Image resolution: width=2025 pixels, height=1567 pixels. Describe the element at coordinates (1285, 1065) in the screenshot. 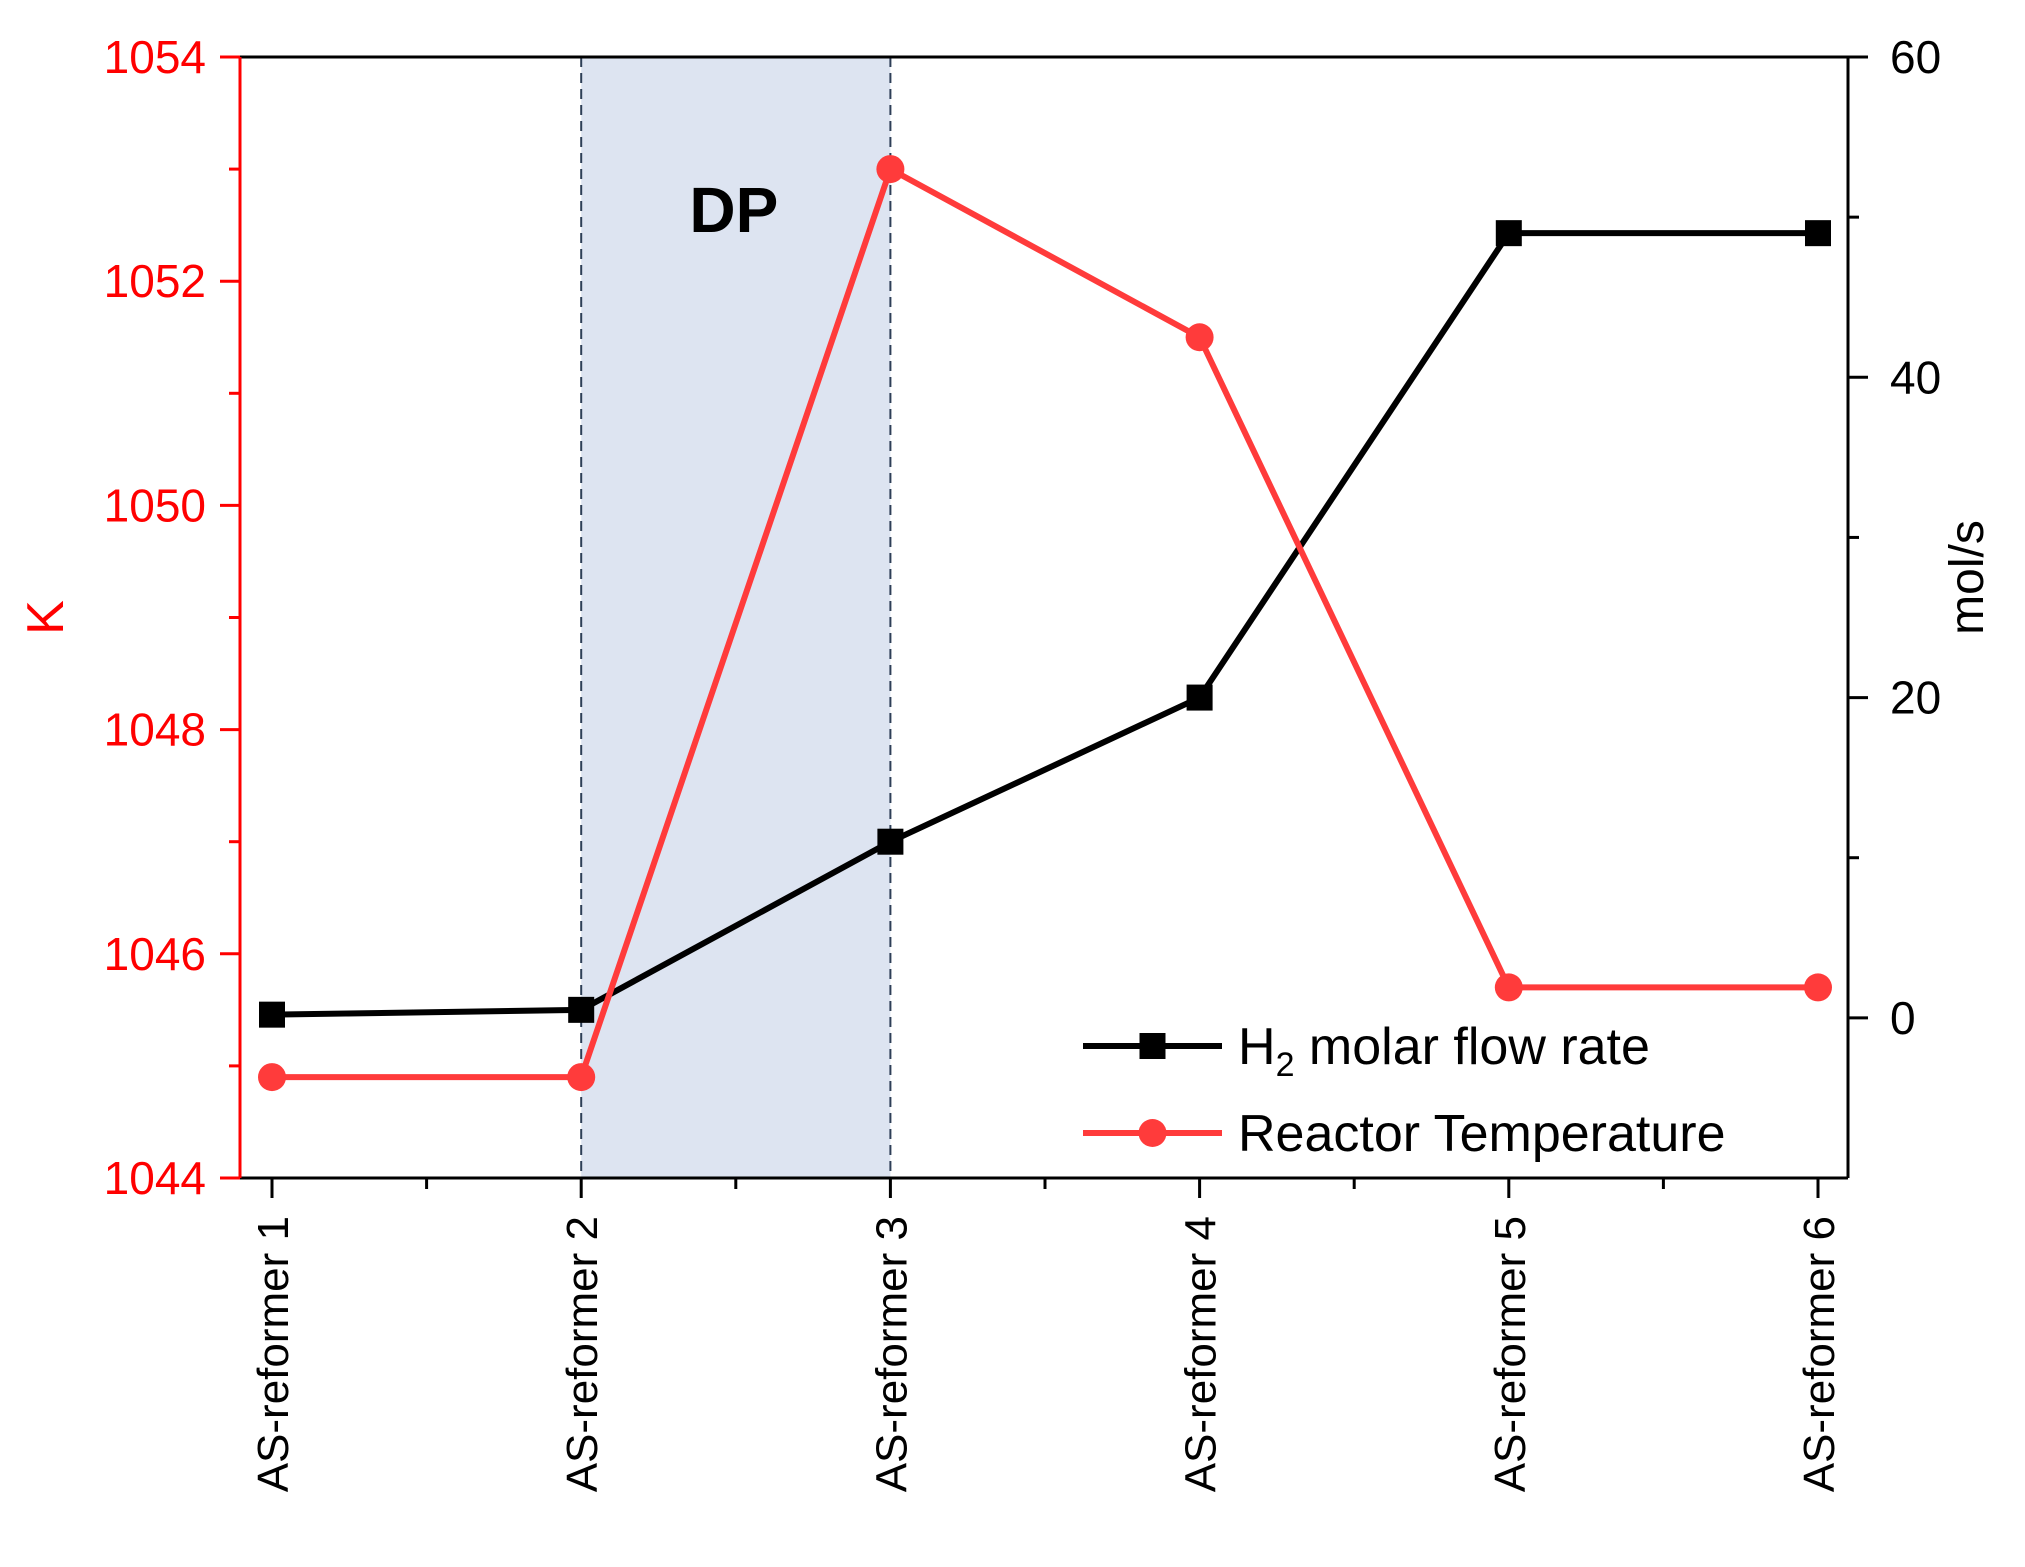

I see `legend-label-subscript: 2` at that location.